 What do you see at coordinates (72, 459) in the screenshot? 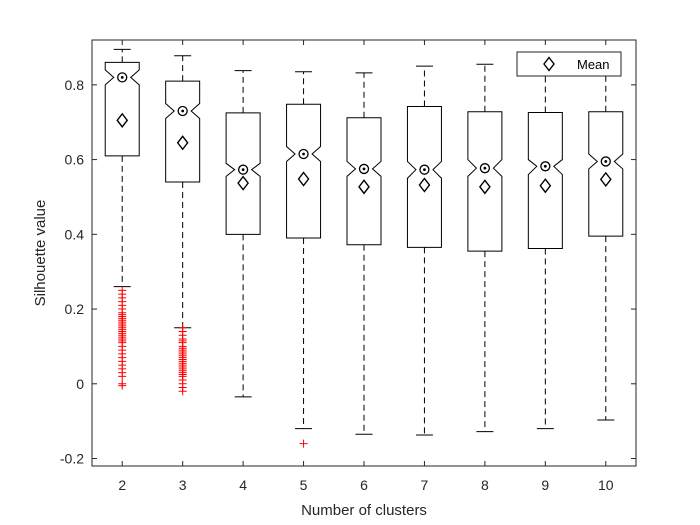
I see `y-tick-label: -0.2` at bounding box center [72, 459].